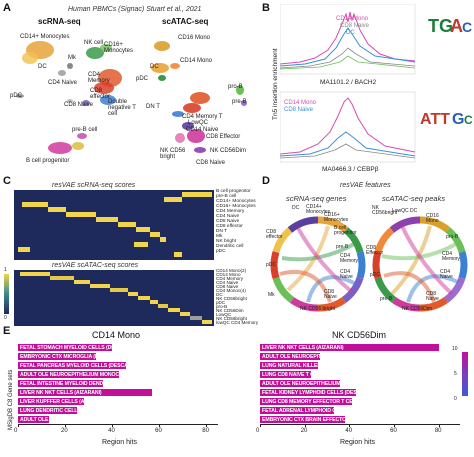 This screenshot has height=457, width=474. I want to click on b-top-legend-cd8-naive: CD8 Naive, so click(355, 26).